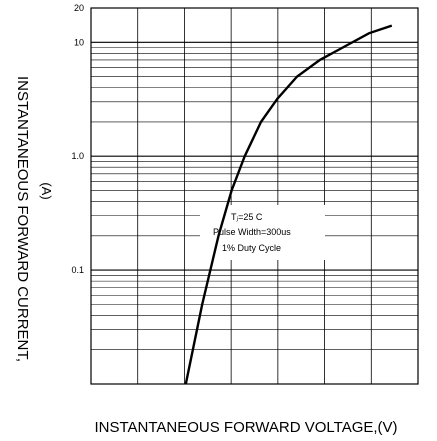 This screenshot has height=441, width=437. What do you see at coordinates (79, 8) in the screenshot?
I see `y-tick-label: 20` at bounding box center [79, 8].